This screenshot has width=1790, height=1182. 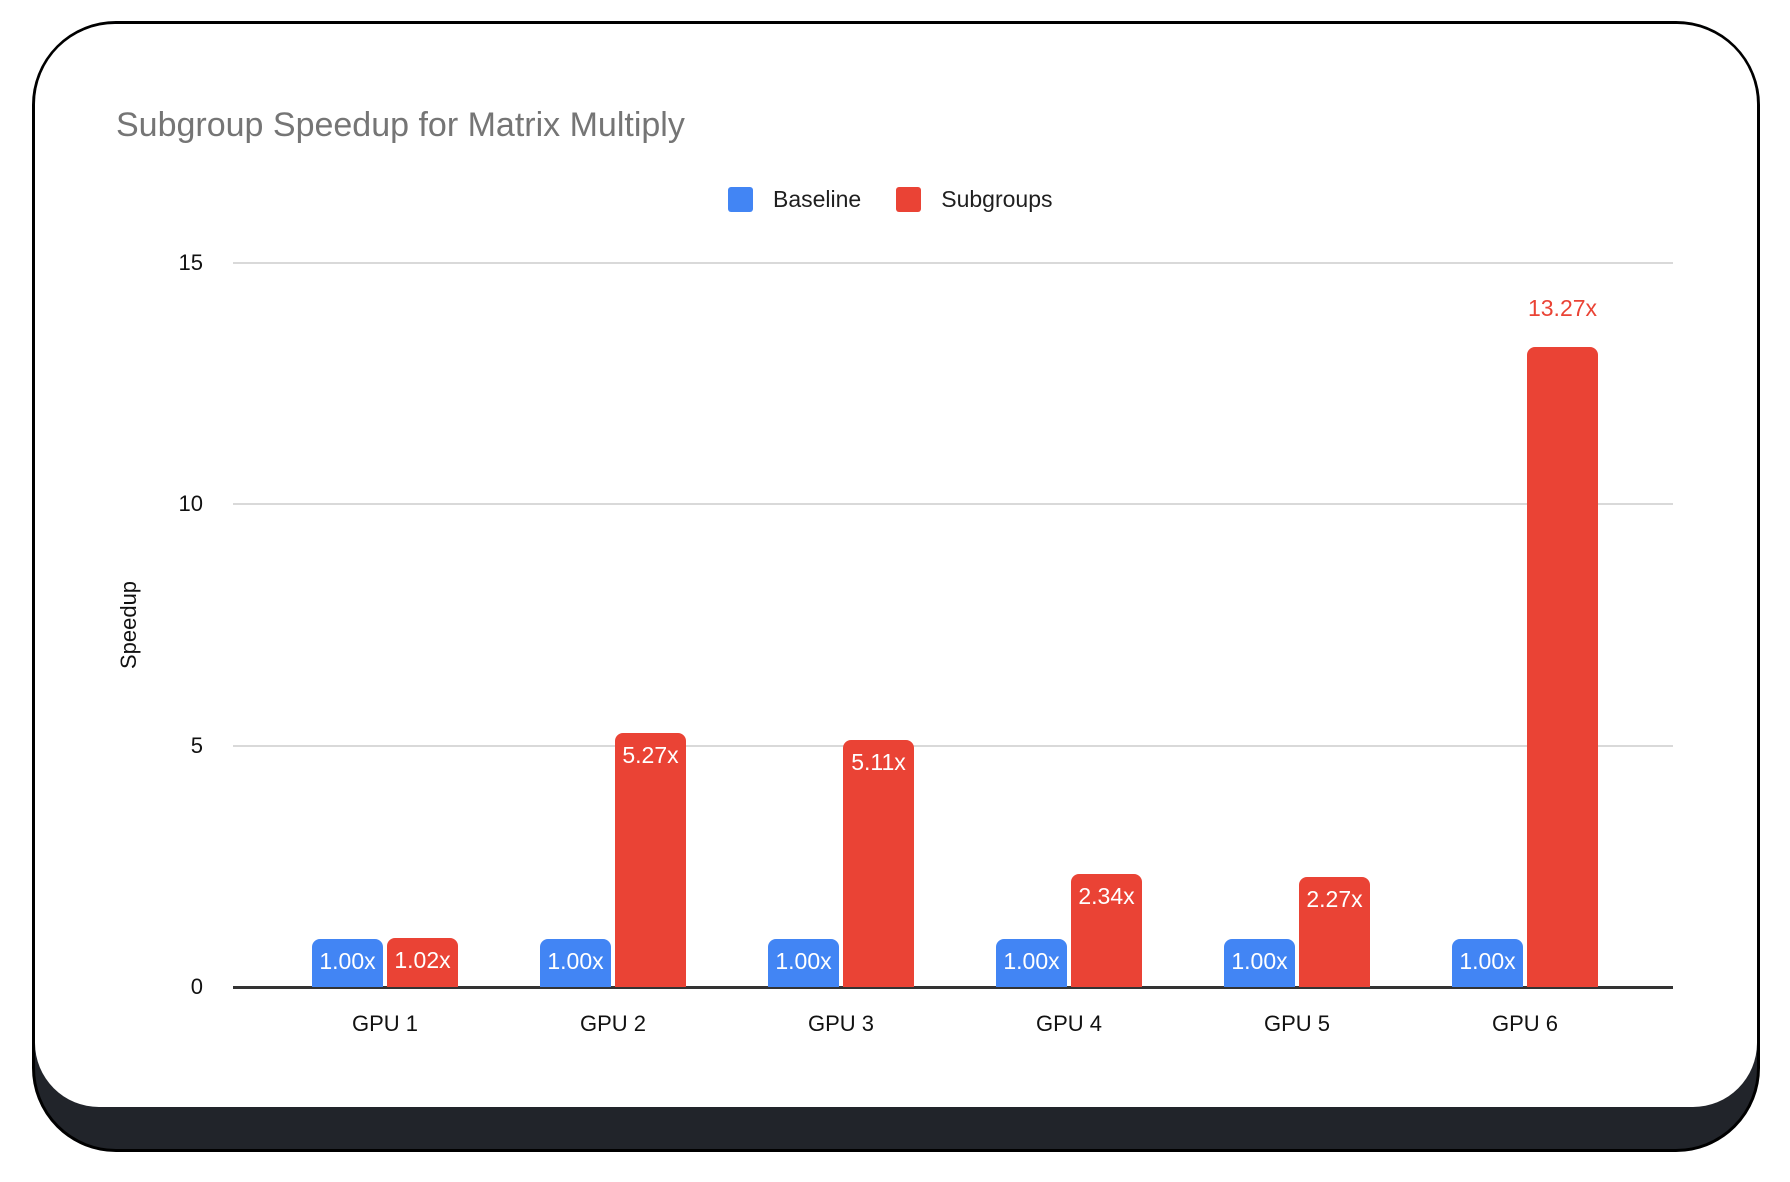 I want to click on bar-baseline-gpu-4: 1.00x, so click(x=1031, y=962).